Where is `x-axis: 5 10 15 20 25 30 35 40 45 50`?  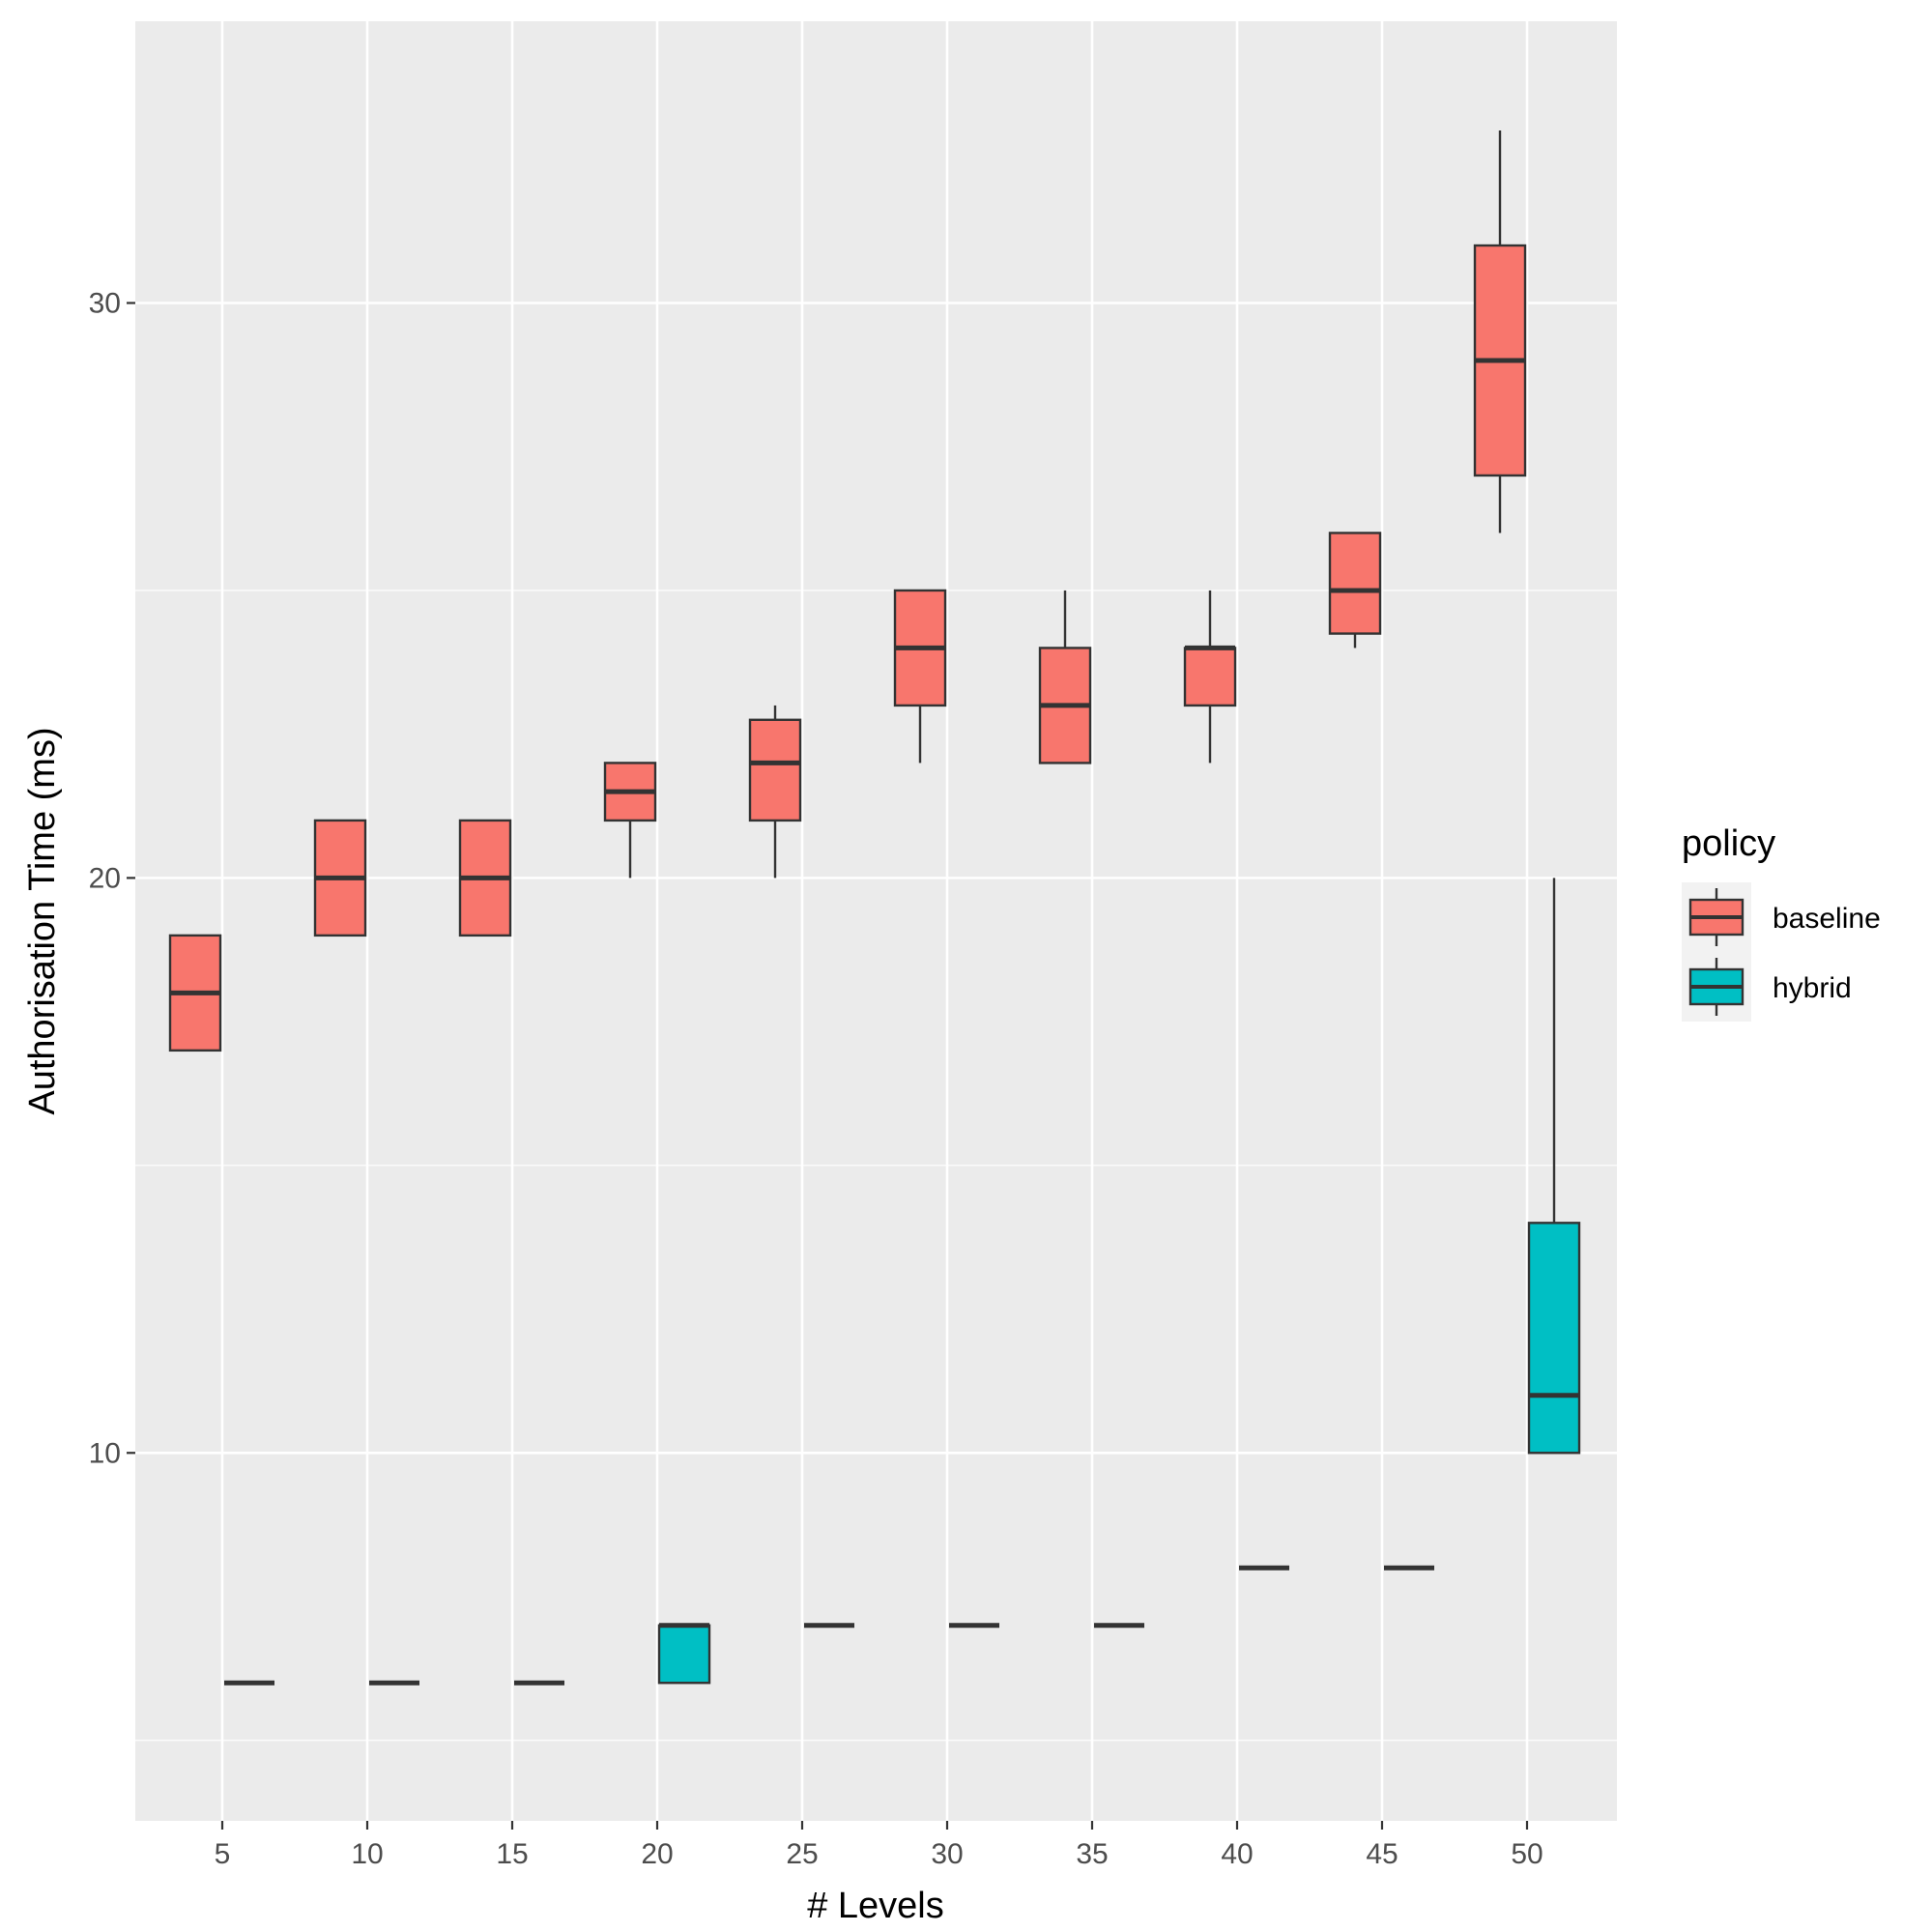
x-axis: 5 10 15 20 25 30 35 40 45 50 is located at coordinates (879, 1846).